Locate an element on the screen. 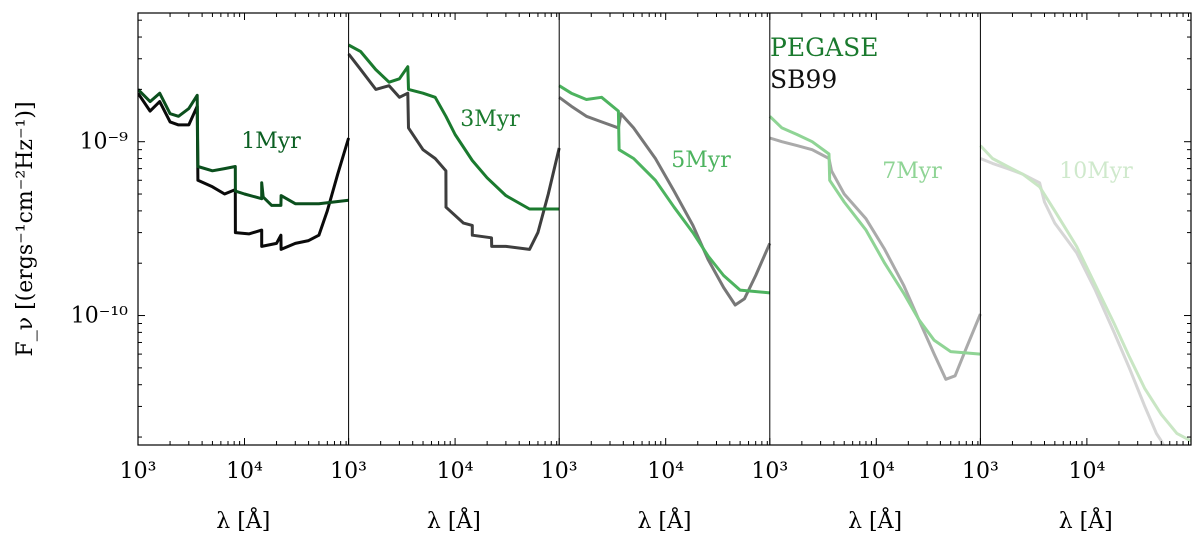 This screenshot has width=1200, height=540. y-axis-label: F_ν [(ergs⁻¹cm⁻²Hz⁻¹)] is located at coordinates (25, 228).